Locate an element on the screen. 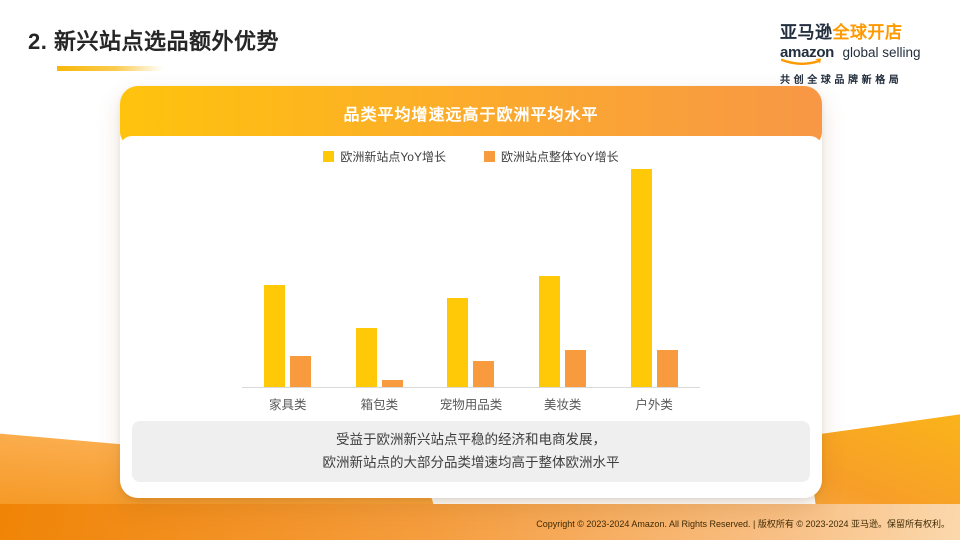 The width and height of the screenshot is (960, 540). legend-item-0: 欧洲新站点YoY增长 is located at coordinates (384, 156).